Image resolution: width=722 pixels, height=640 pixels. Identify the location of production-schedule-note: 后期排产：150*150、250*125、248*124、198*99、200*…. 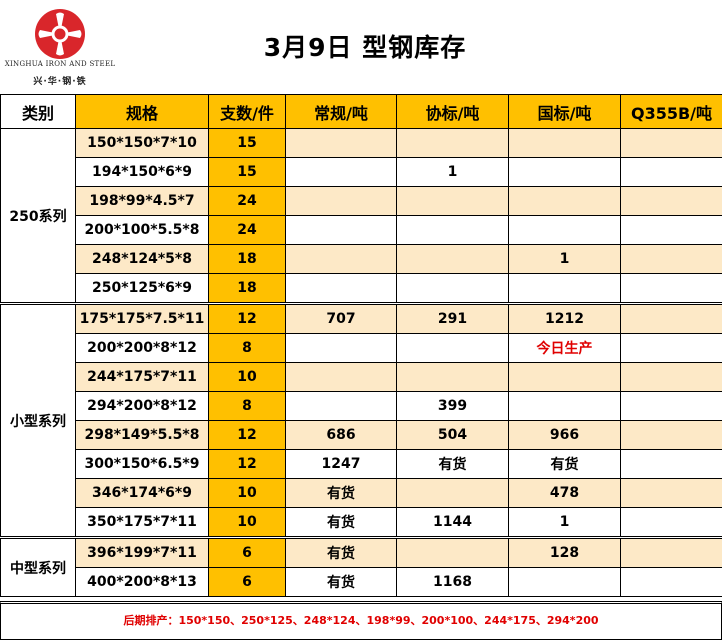
(361, 620).